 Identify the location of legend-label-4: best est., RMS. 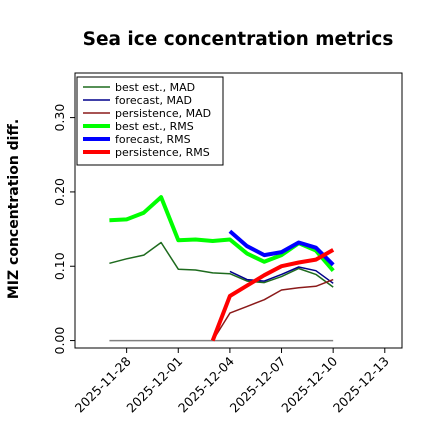
(154, 126).